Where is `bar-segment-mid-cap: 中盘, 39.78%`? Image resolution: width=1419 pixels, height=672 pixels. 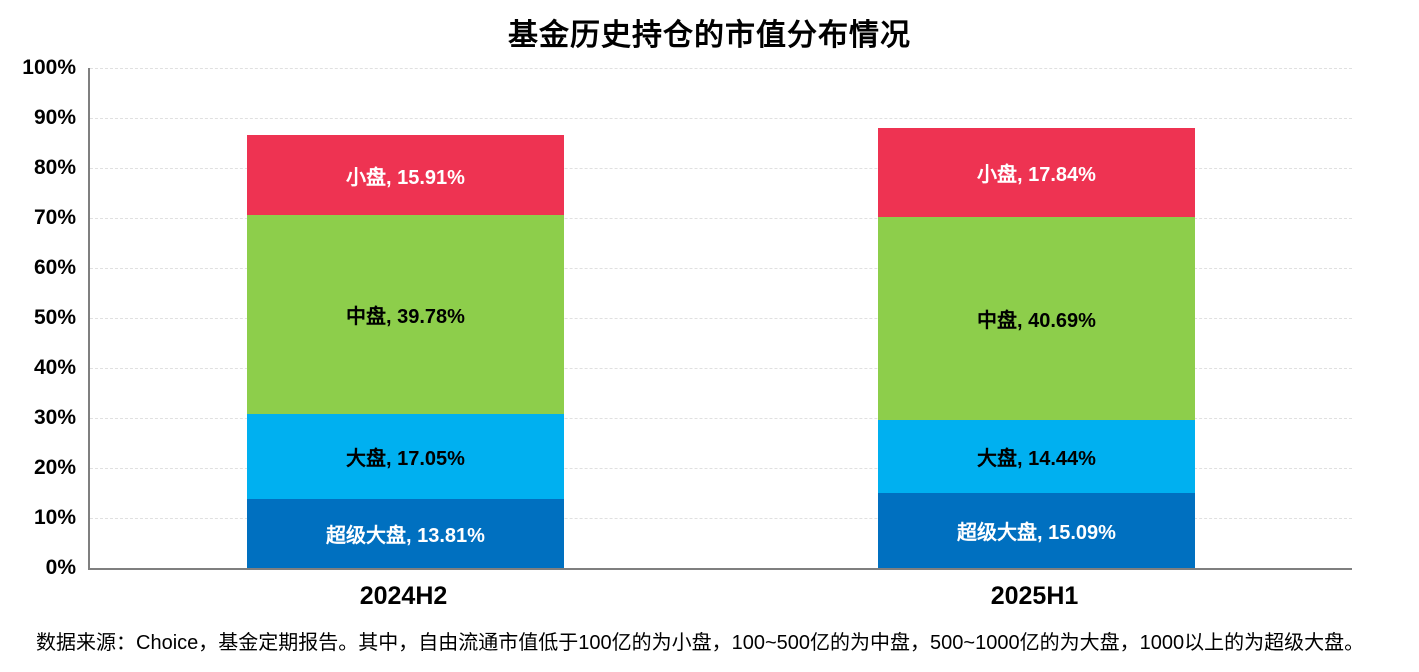
bar-segment-mid-cap: 中盘, 39.78% is located at coordinates (405, 314).